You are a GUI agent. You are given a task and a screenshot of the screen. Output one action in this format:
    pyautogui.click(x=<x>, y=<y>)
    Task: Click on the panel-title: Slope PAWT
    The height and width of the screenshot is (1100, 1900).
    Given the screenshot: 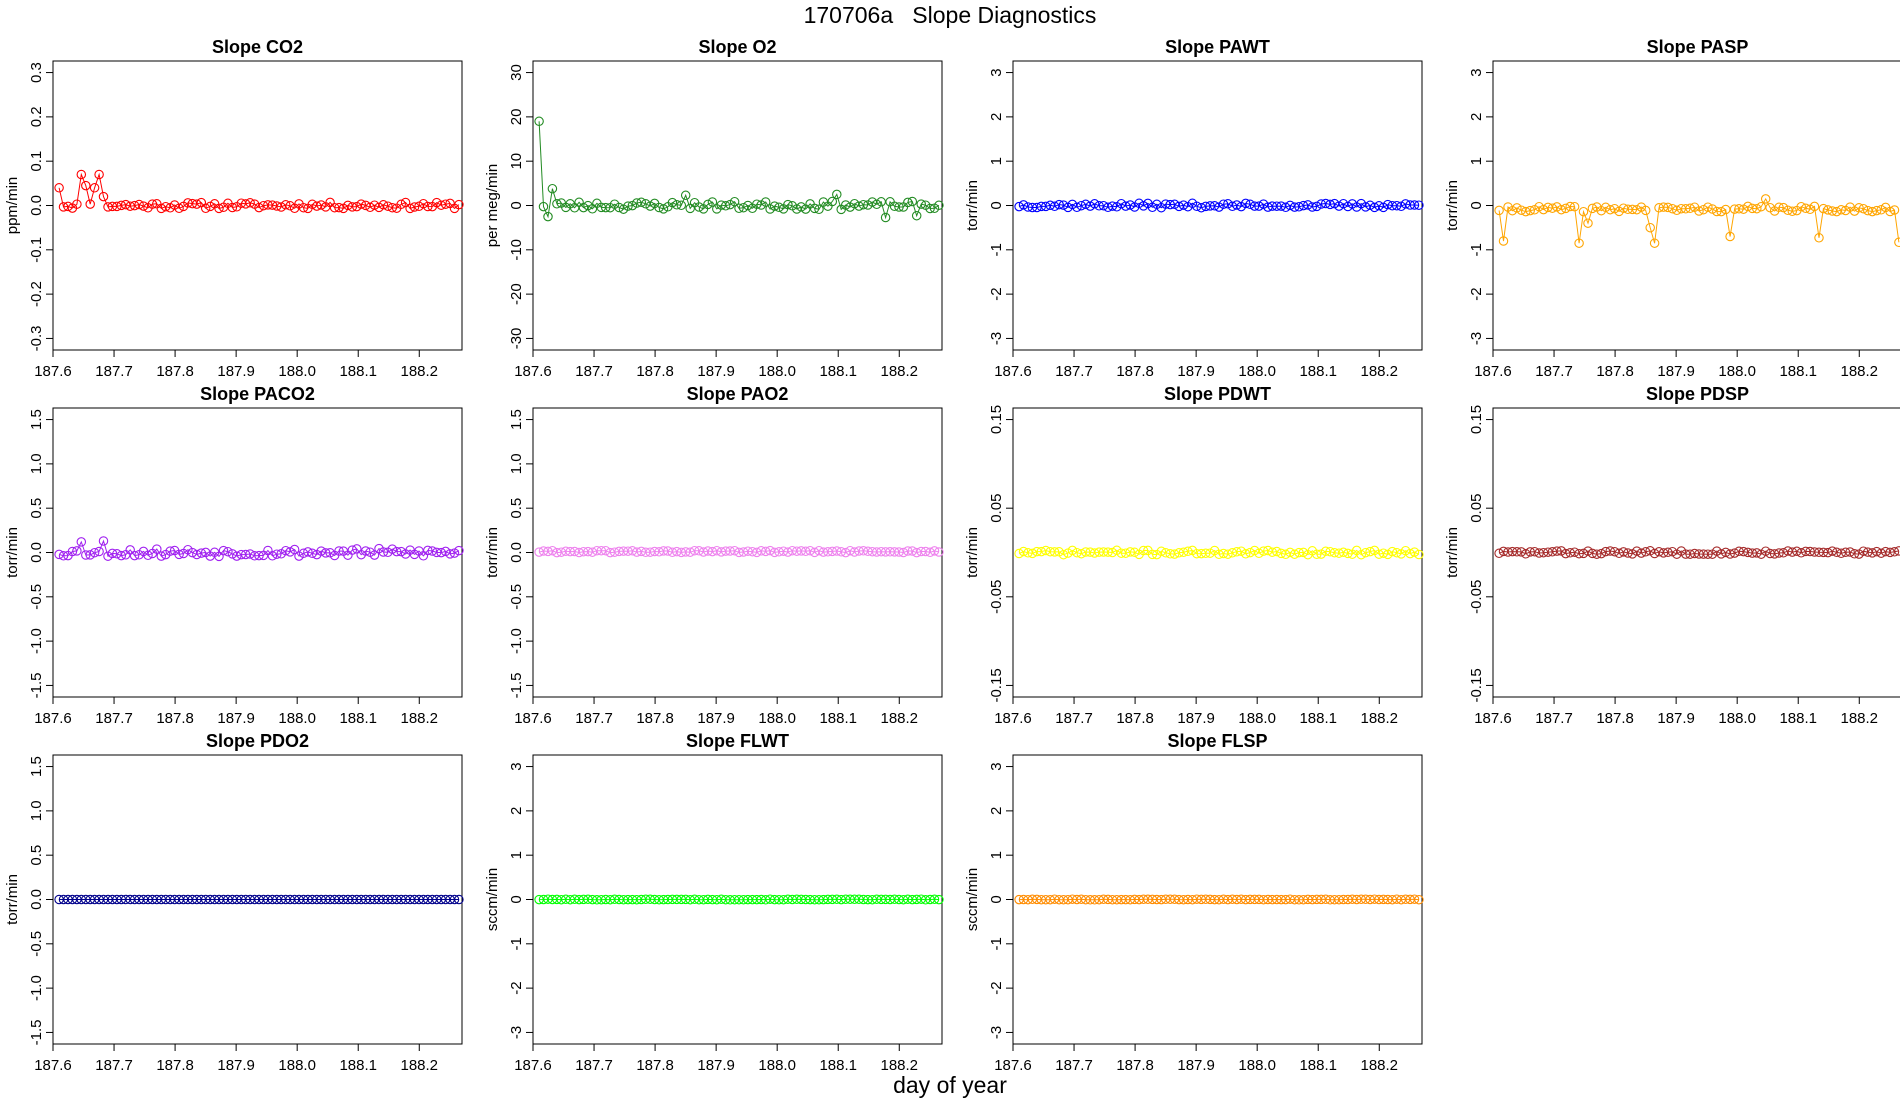 What is the action you would take?
    pyautogui.click(x=1217, y=47)
    